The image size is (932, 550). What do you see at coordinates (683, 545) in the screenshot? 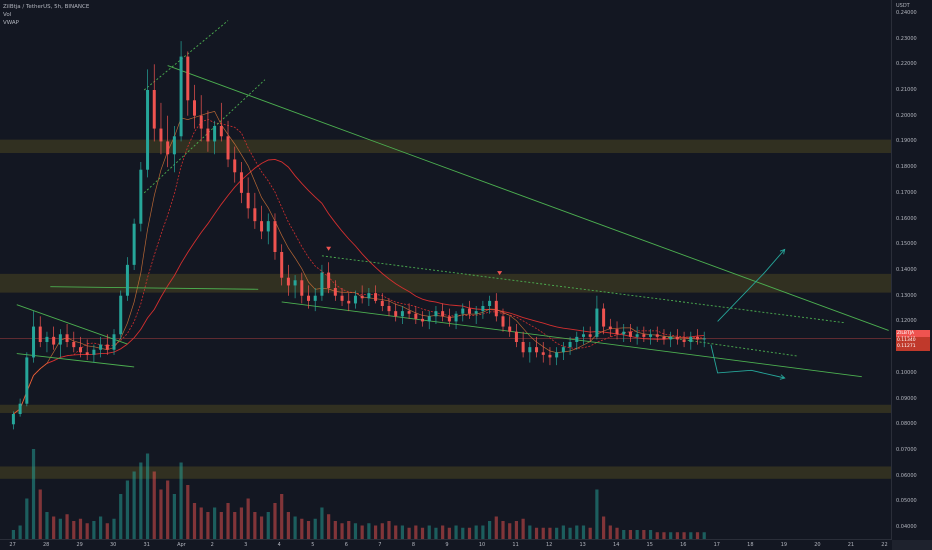
I see `time-tick-label: 16` at bounding box center [683, 545].